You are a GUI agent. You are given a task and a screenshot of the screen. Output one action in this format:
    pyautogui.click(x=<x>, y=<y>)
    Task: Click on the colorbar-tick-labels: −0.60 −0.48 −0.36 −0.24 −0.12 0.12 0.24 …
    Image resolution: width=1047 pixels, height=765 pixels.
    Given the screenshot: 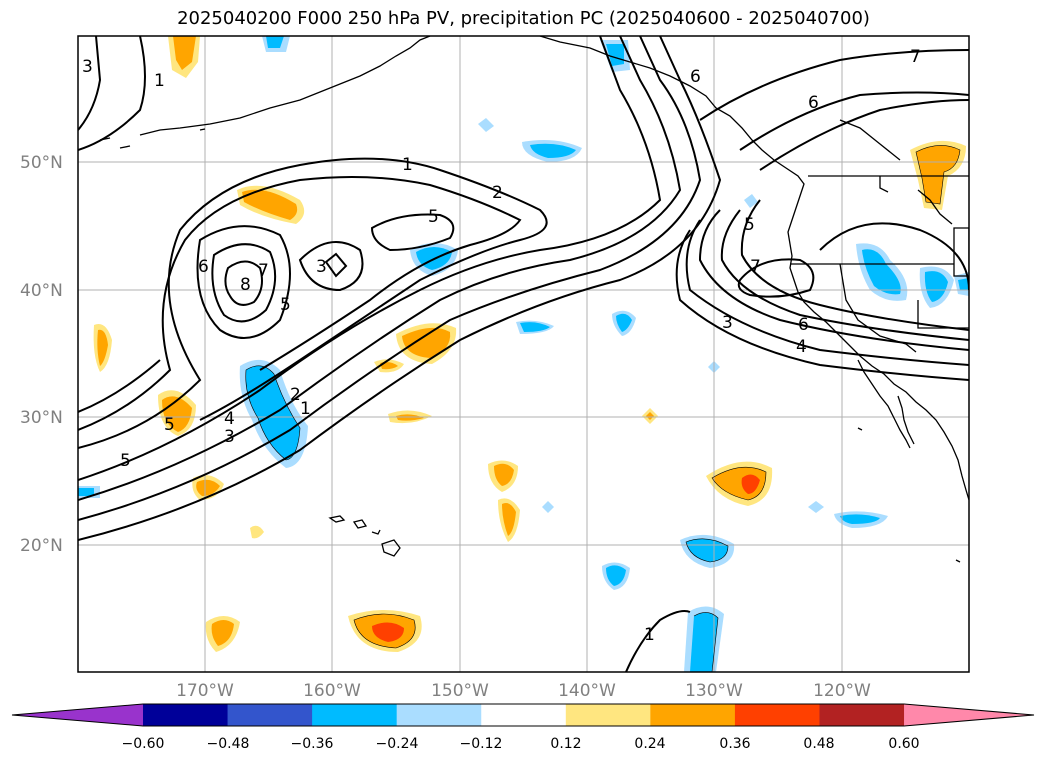 What is the action you would take?
    pyautogui.click(x=521, y=744)
    